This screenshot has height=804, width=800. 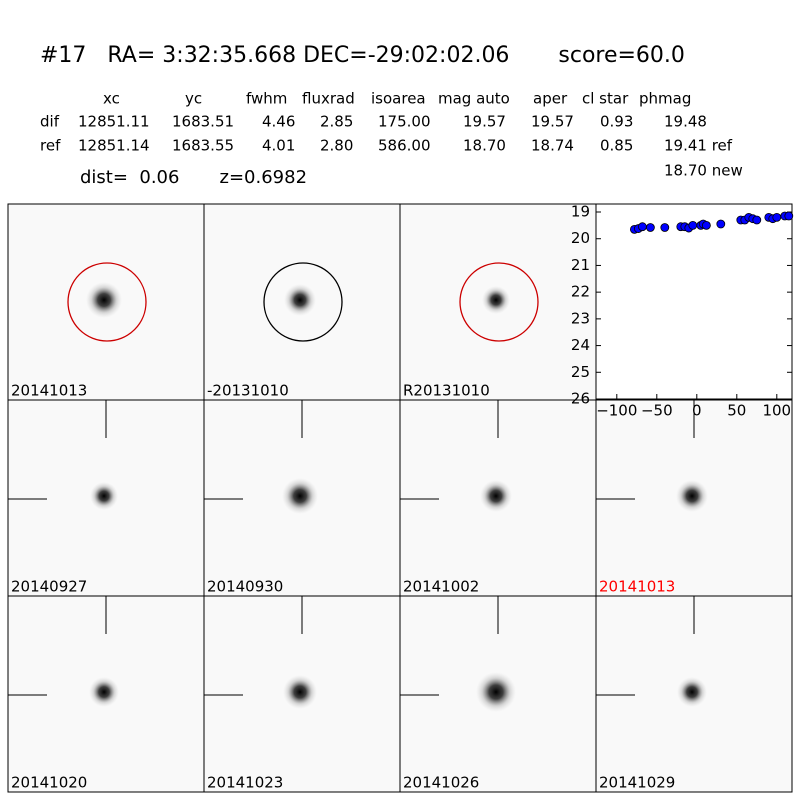 What do you see at coordinates (605, 99) in the screenshot?
I see `column-header: cl star` at bounding box center [605, 99].